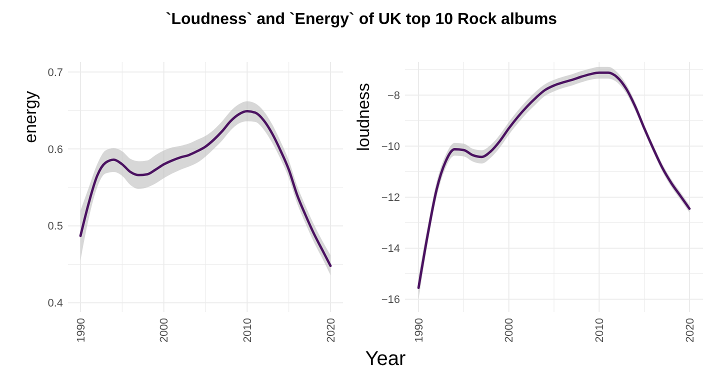  What do you see at coordinates (55, 72) in the screenshot?
I see `y-tick-label: 0.7` at bounding box center [55, 72].